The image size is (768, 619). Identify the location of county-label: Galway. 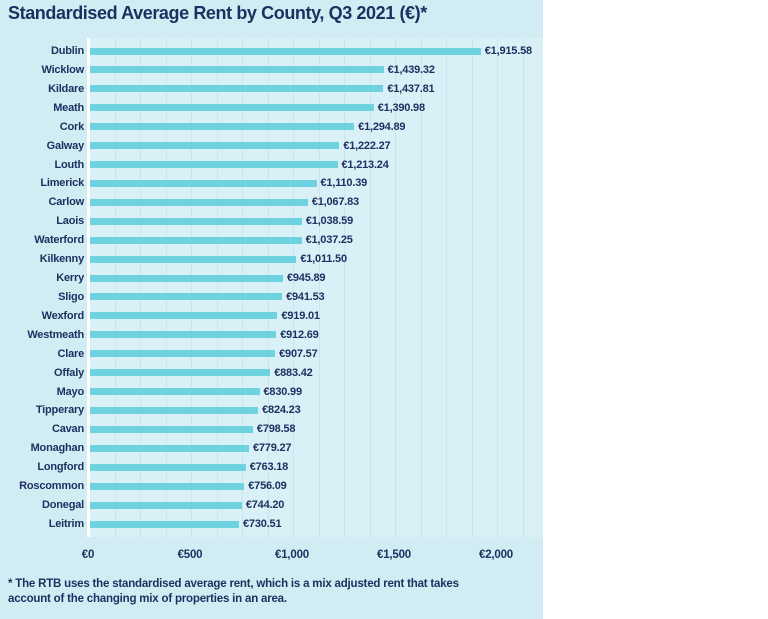
(65, 145).